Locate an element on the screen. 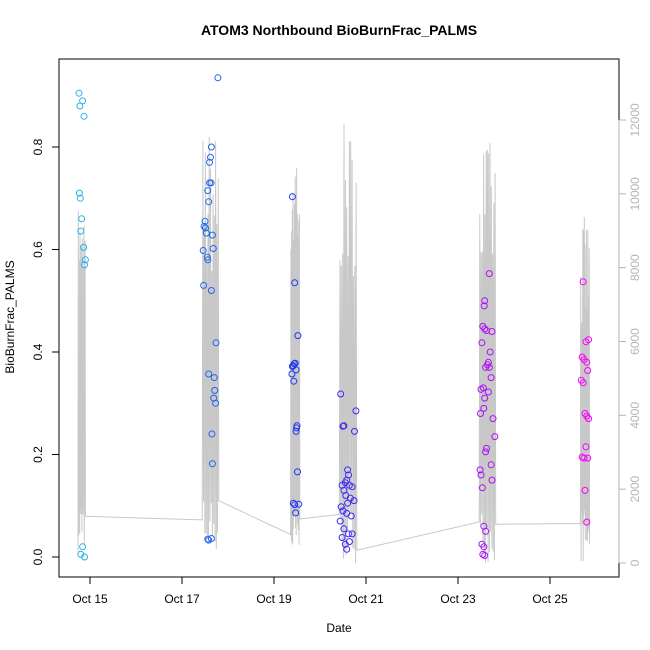 The width and height of the screenshot is (650, 650). x-axis: Oct 15 Oct 17 Oct 19 Oct 21 Oct 23 Oct 25 is located at coordinates (320, 591).